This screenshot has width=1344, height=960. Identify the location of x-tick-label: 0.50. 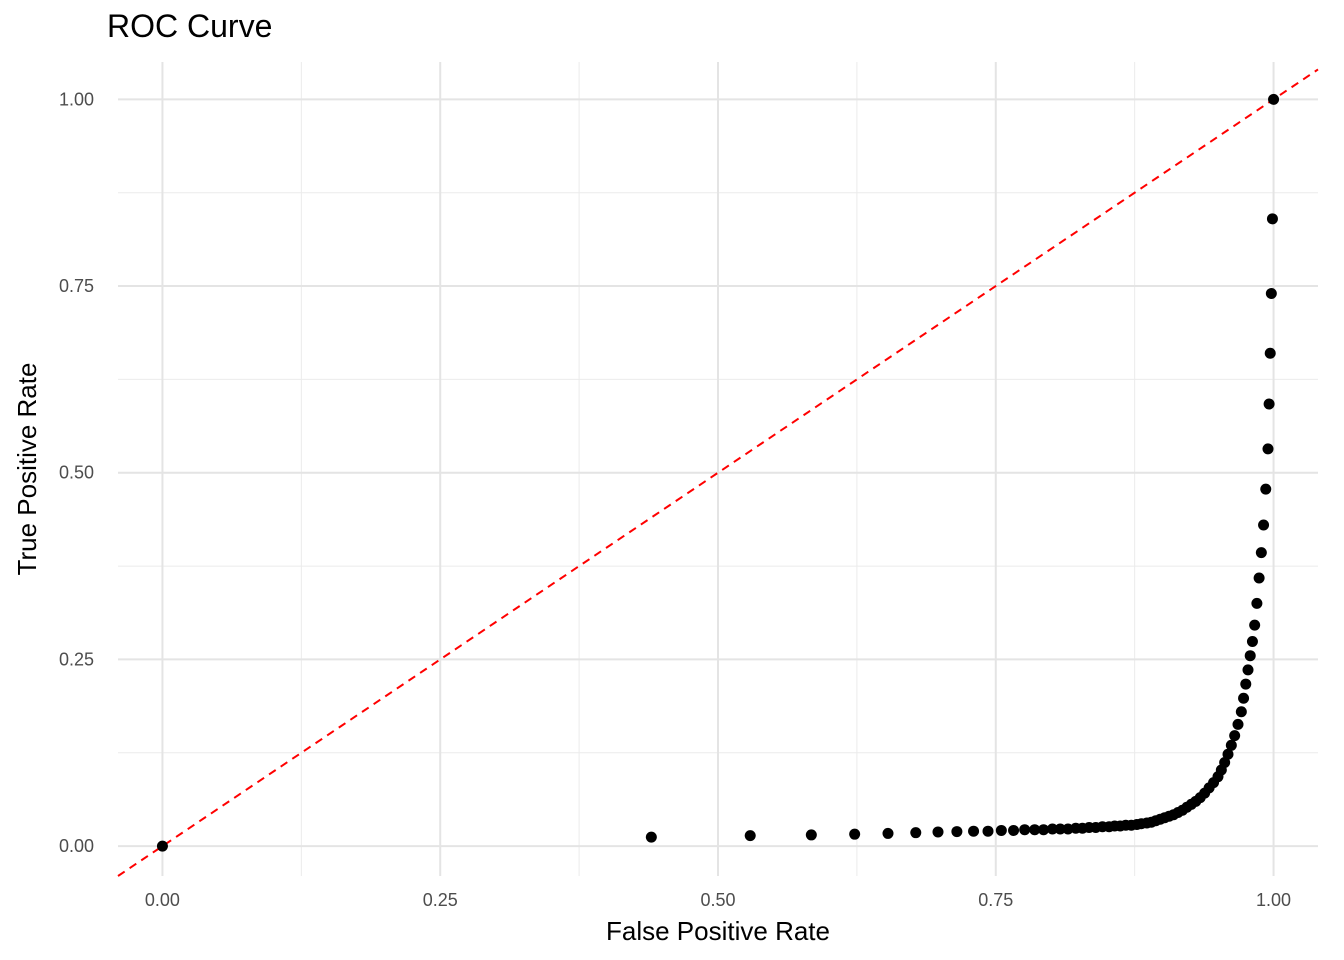
(717, 900).